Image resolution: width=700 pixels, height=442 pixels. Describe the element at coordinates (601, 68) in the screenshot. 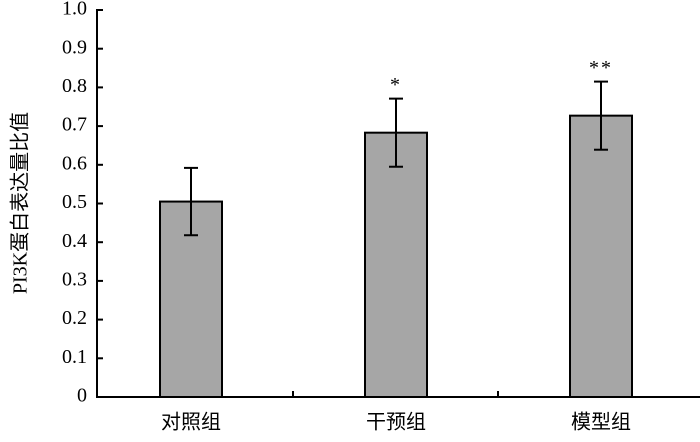

I see `significance-label: **` at that location.